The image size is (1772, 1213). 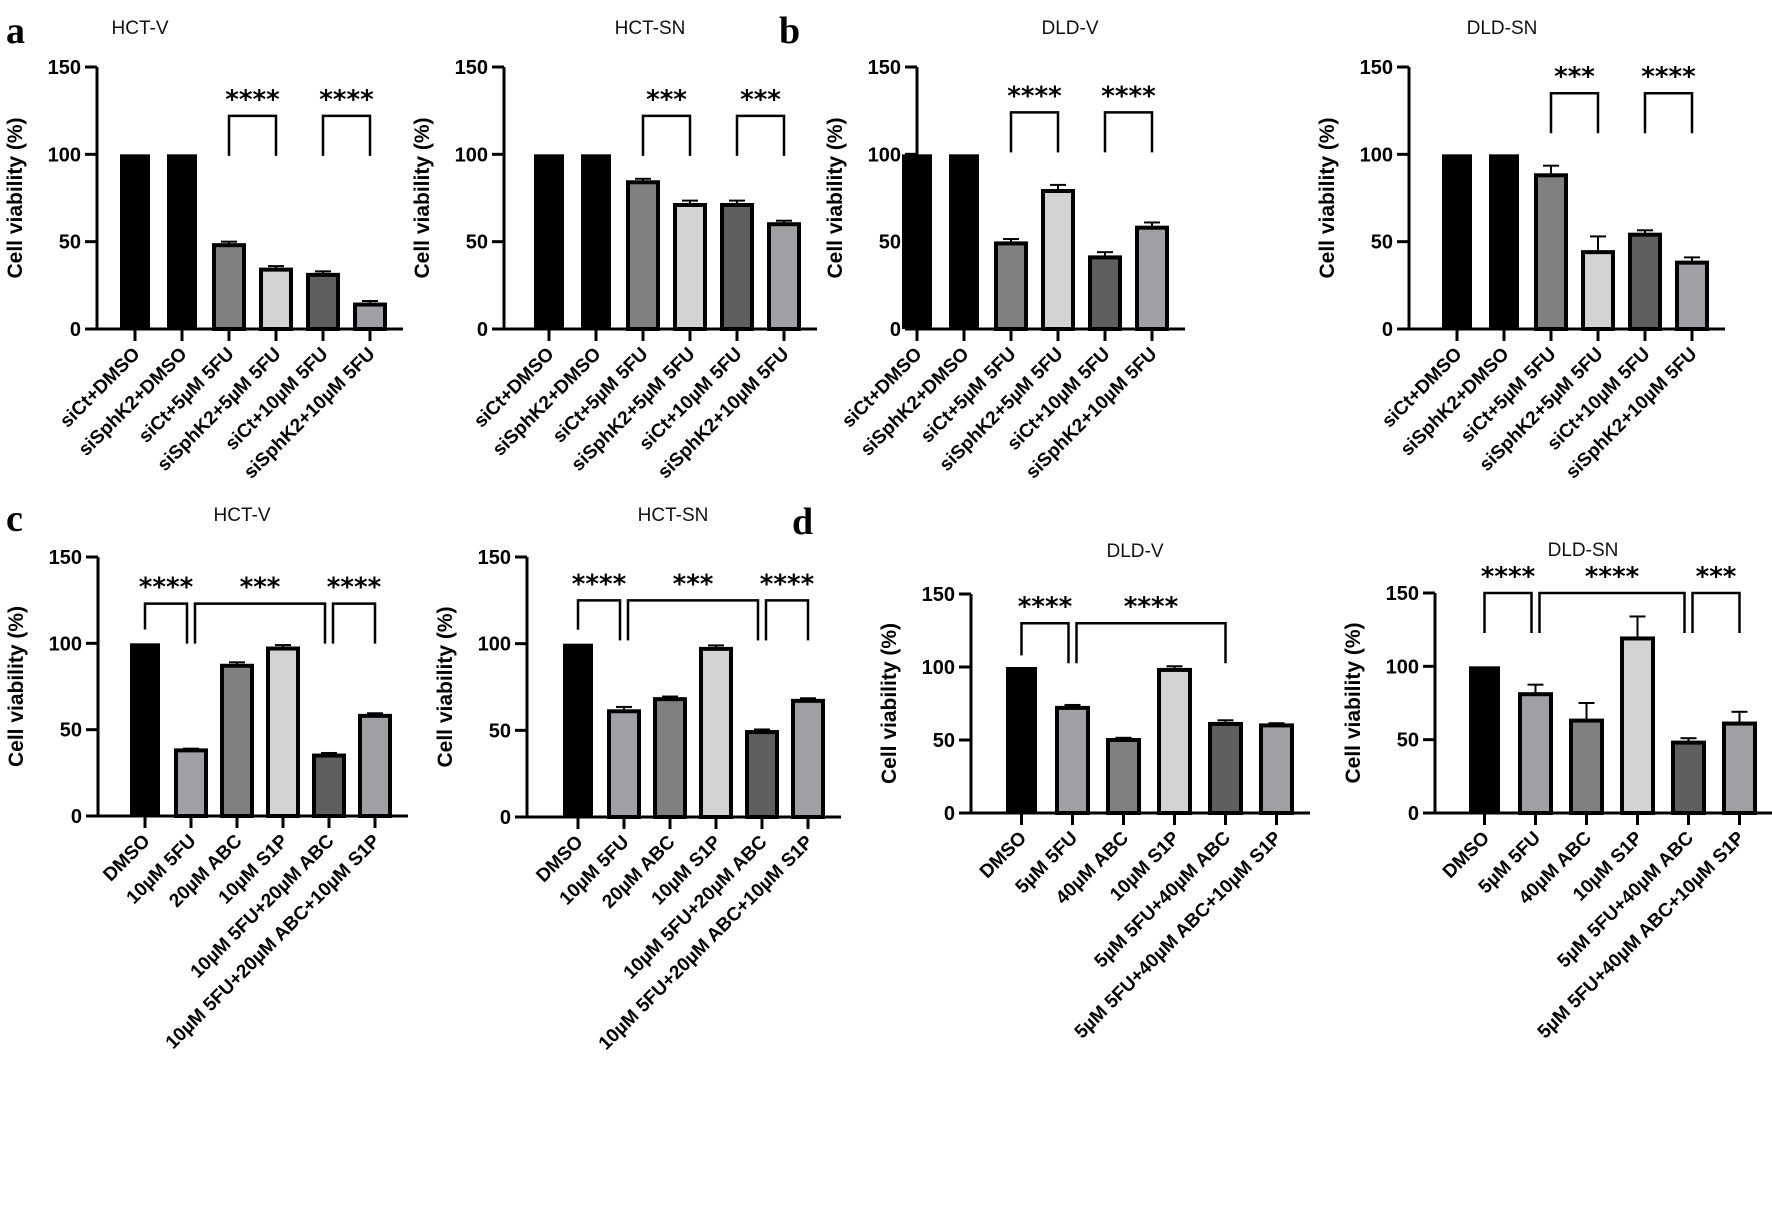 I want to click on panel-letter-d: d, so click(x=803, y=522).